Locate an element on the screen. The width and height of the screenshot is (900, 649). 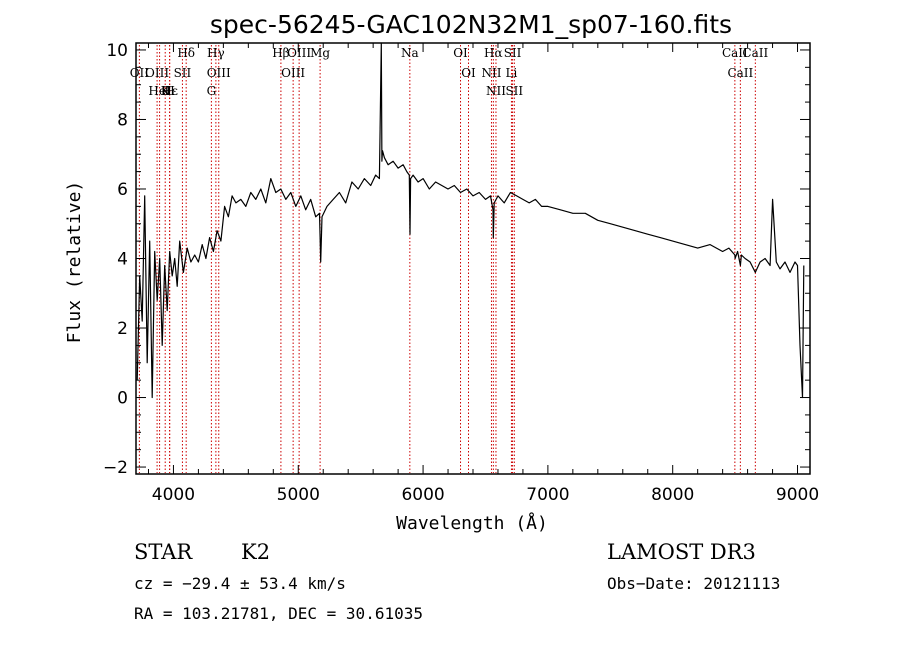
line-marker-label: Mg is located at coordinates (320, 53).